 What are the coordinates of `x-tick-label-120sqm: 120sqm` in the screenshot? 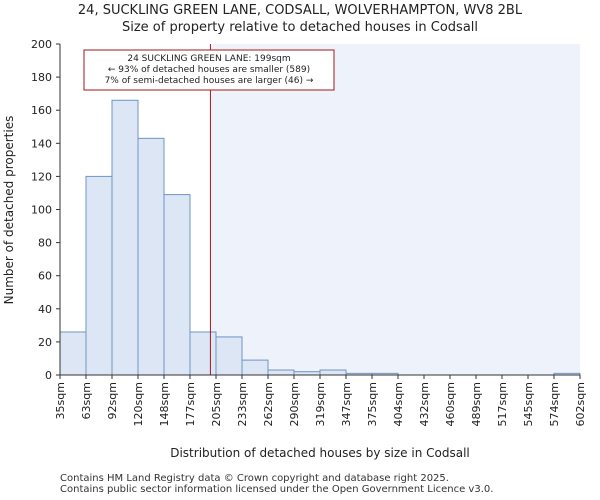 It's located at (138, 404).